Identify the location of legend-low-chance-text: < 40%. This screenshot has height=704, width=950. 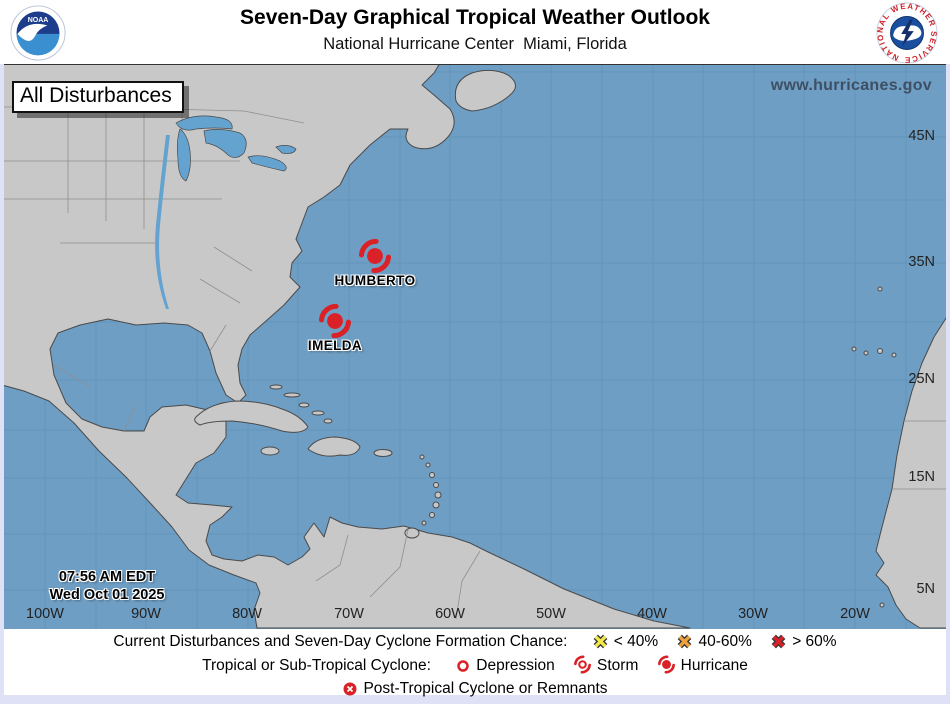
(636, 641).